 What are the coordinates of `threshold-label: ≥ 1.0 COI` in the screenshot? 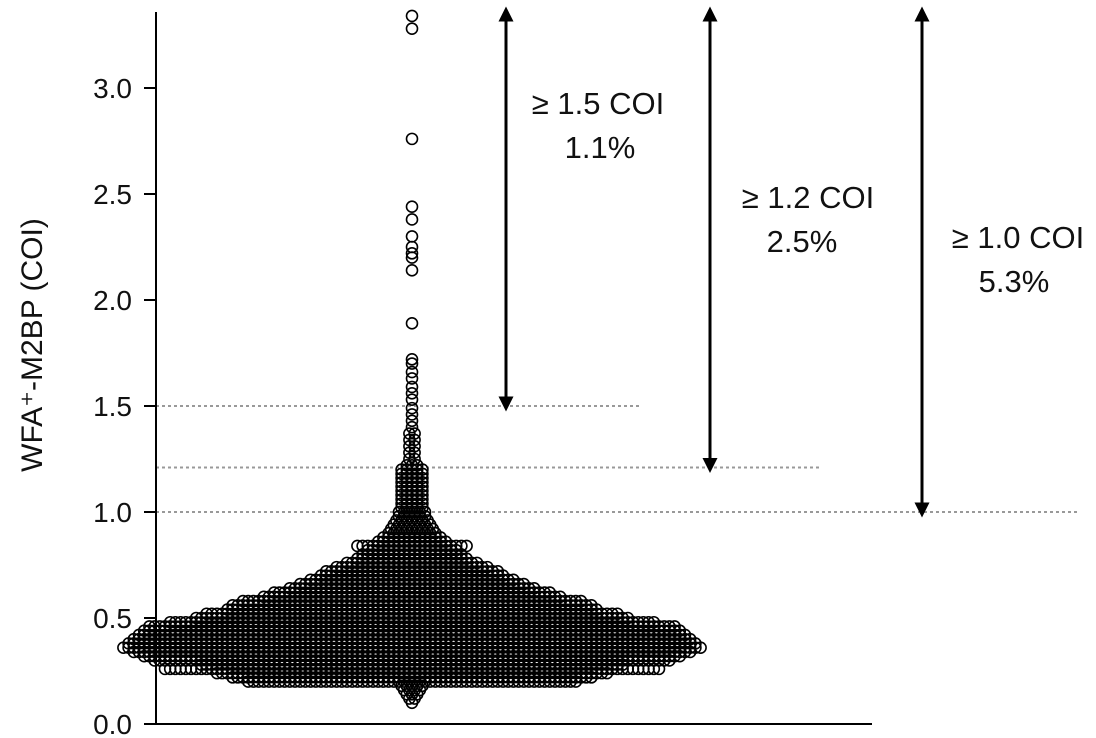 It's located at (1018, 237).